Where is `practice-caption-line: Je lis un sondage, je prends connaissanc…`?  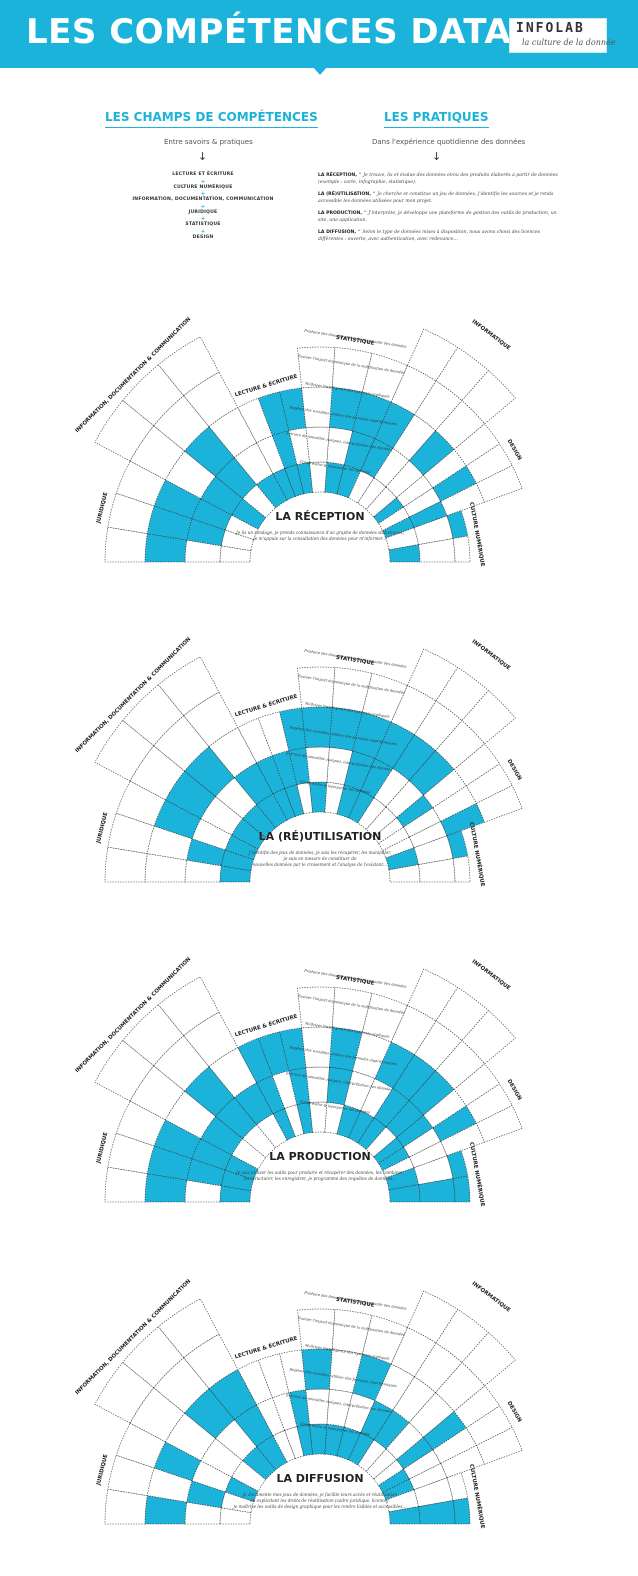 practice-caption-line: Je lis un sondage, je prends connaissanc… is located at coordinates (320, 532).